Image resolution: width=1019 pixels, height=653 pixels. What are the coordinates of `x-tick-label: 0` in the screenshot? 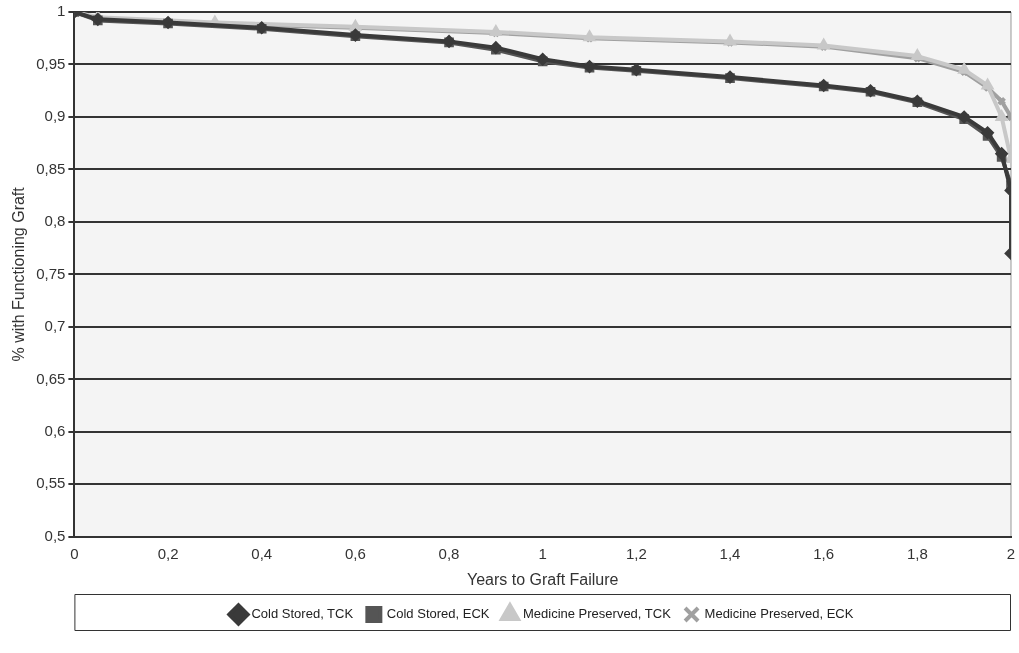 It's located at (74, 553).